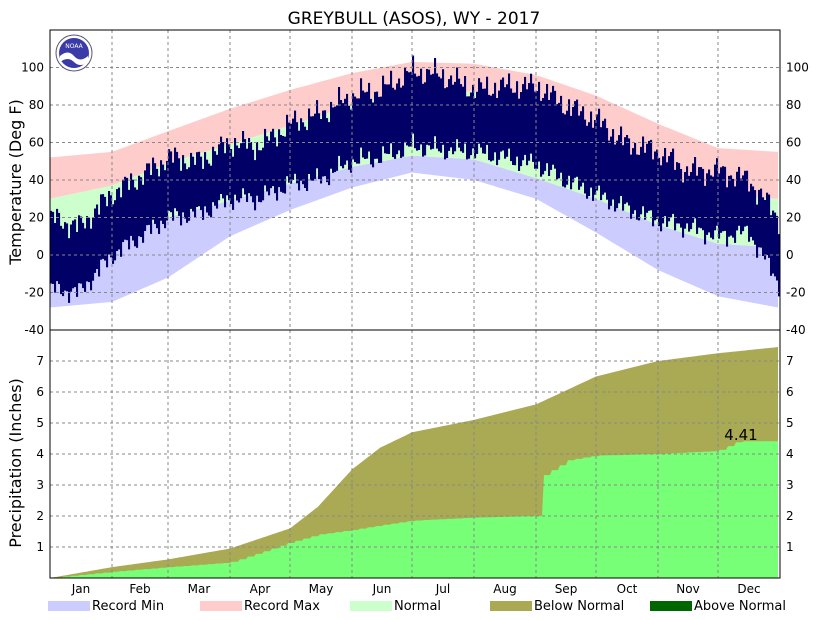 The image size is (830, 620). I want to click on precip-tick-label-right: 4, so click(790, 454).